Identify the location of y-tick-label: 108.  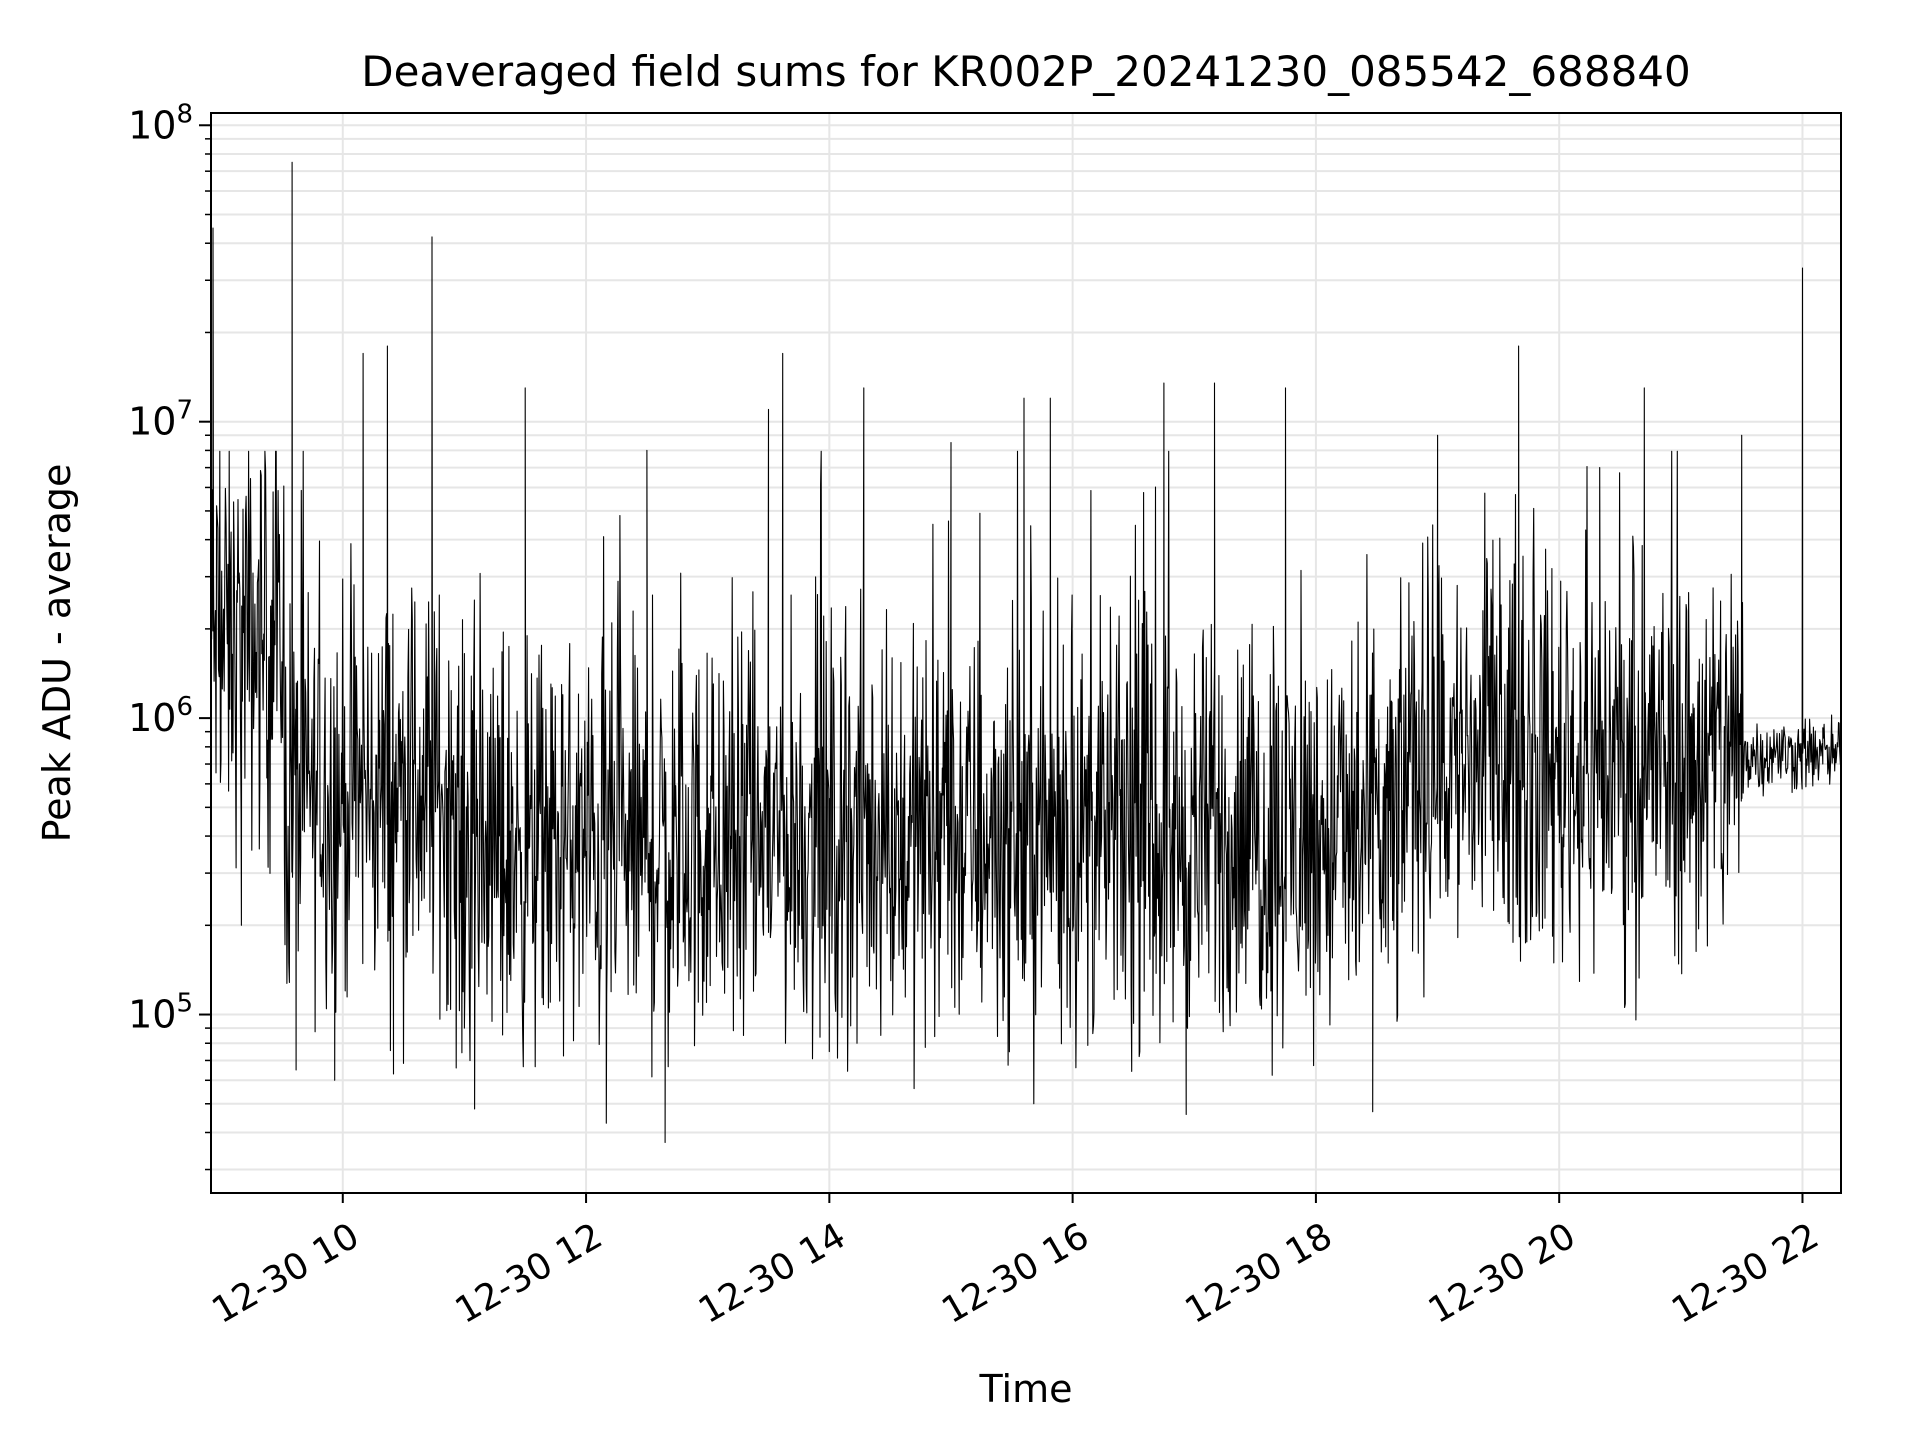
(160, 123).